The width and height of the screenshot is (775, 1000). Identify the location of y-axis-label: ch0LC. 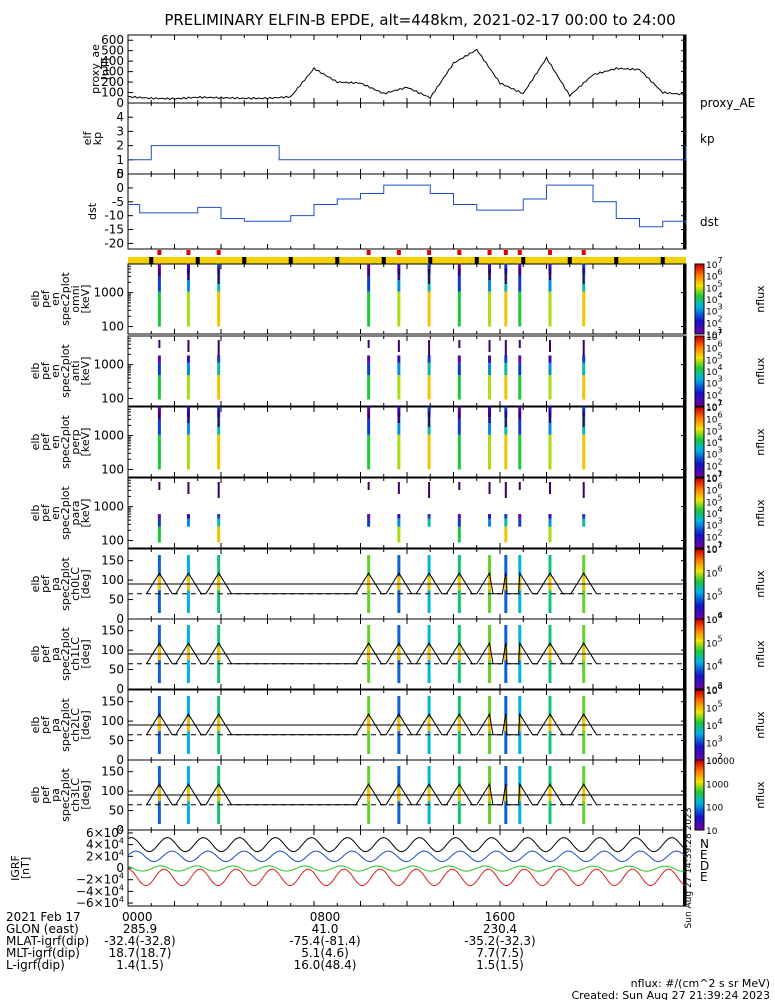
(75, 584).